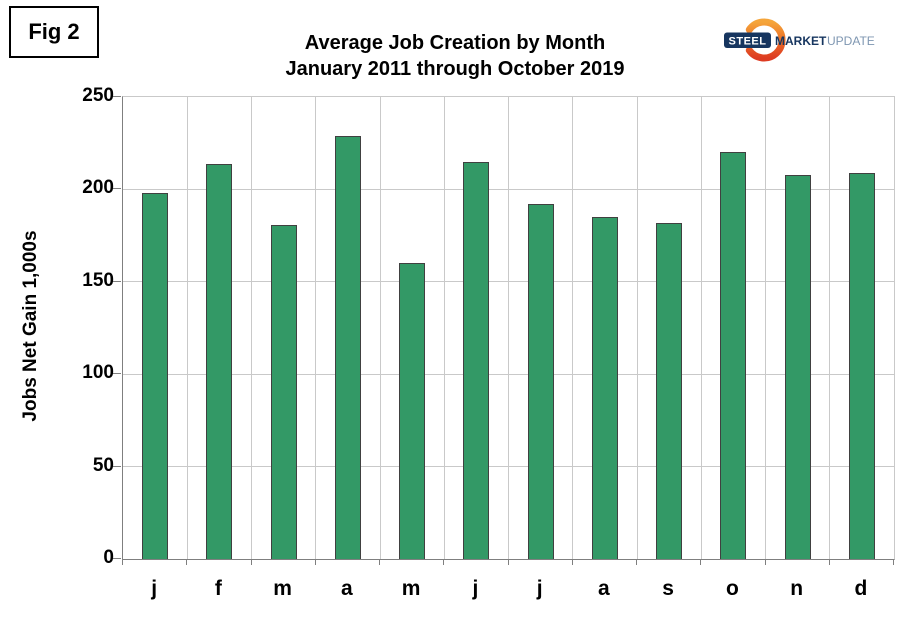 This screenshot has height=622, width=910. I want to click on logo-text-steel: STEEL, so click(748, 42).